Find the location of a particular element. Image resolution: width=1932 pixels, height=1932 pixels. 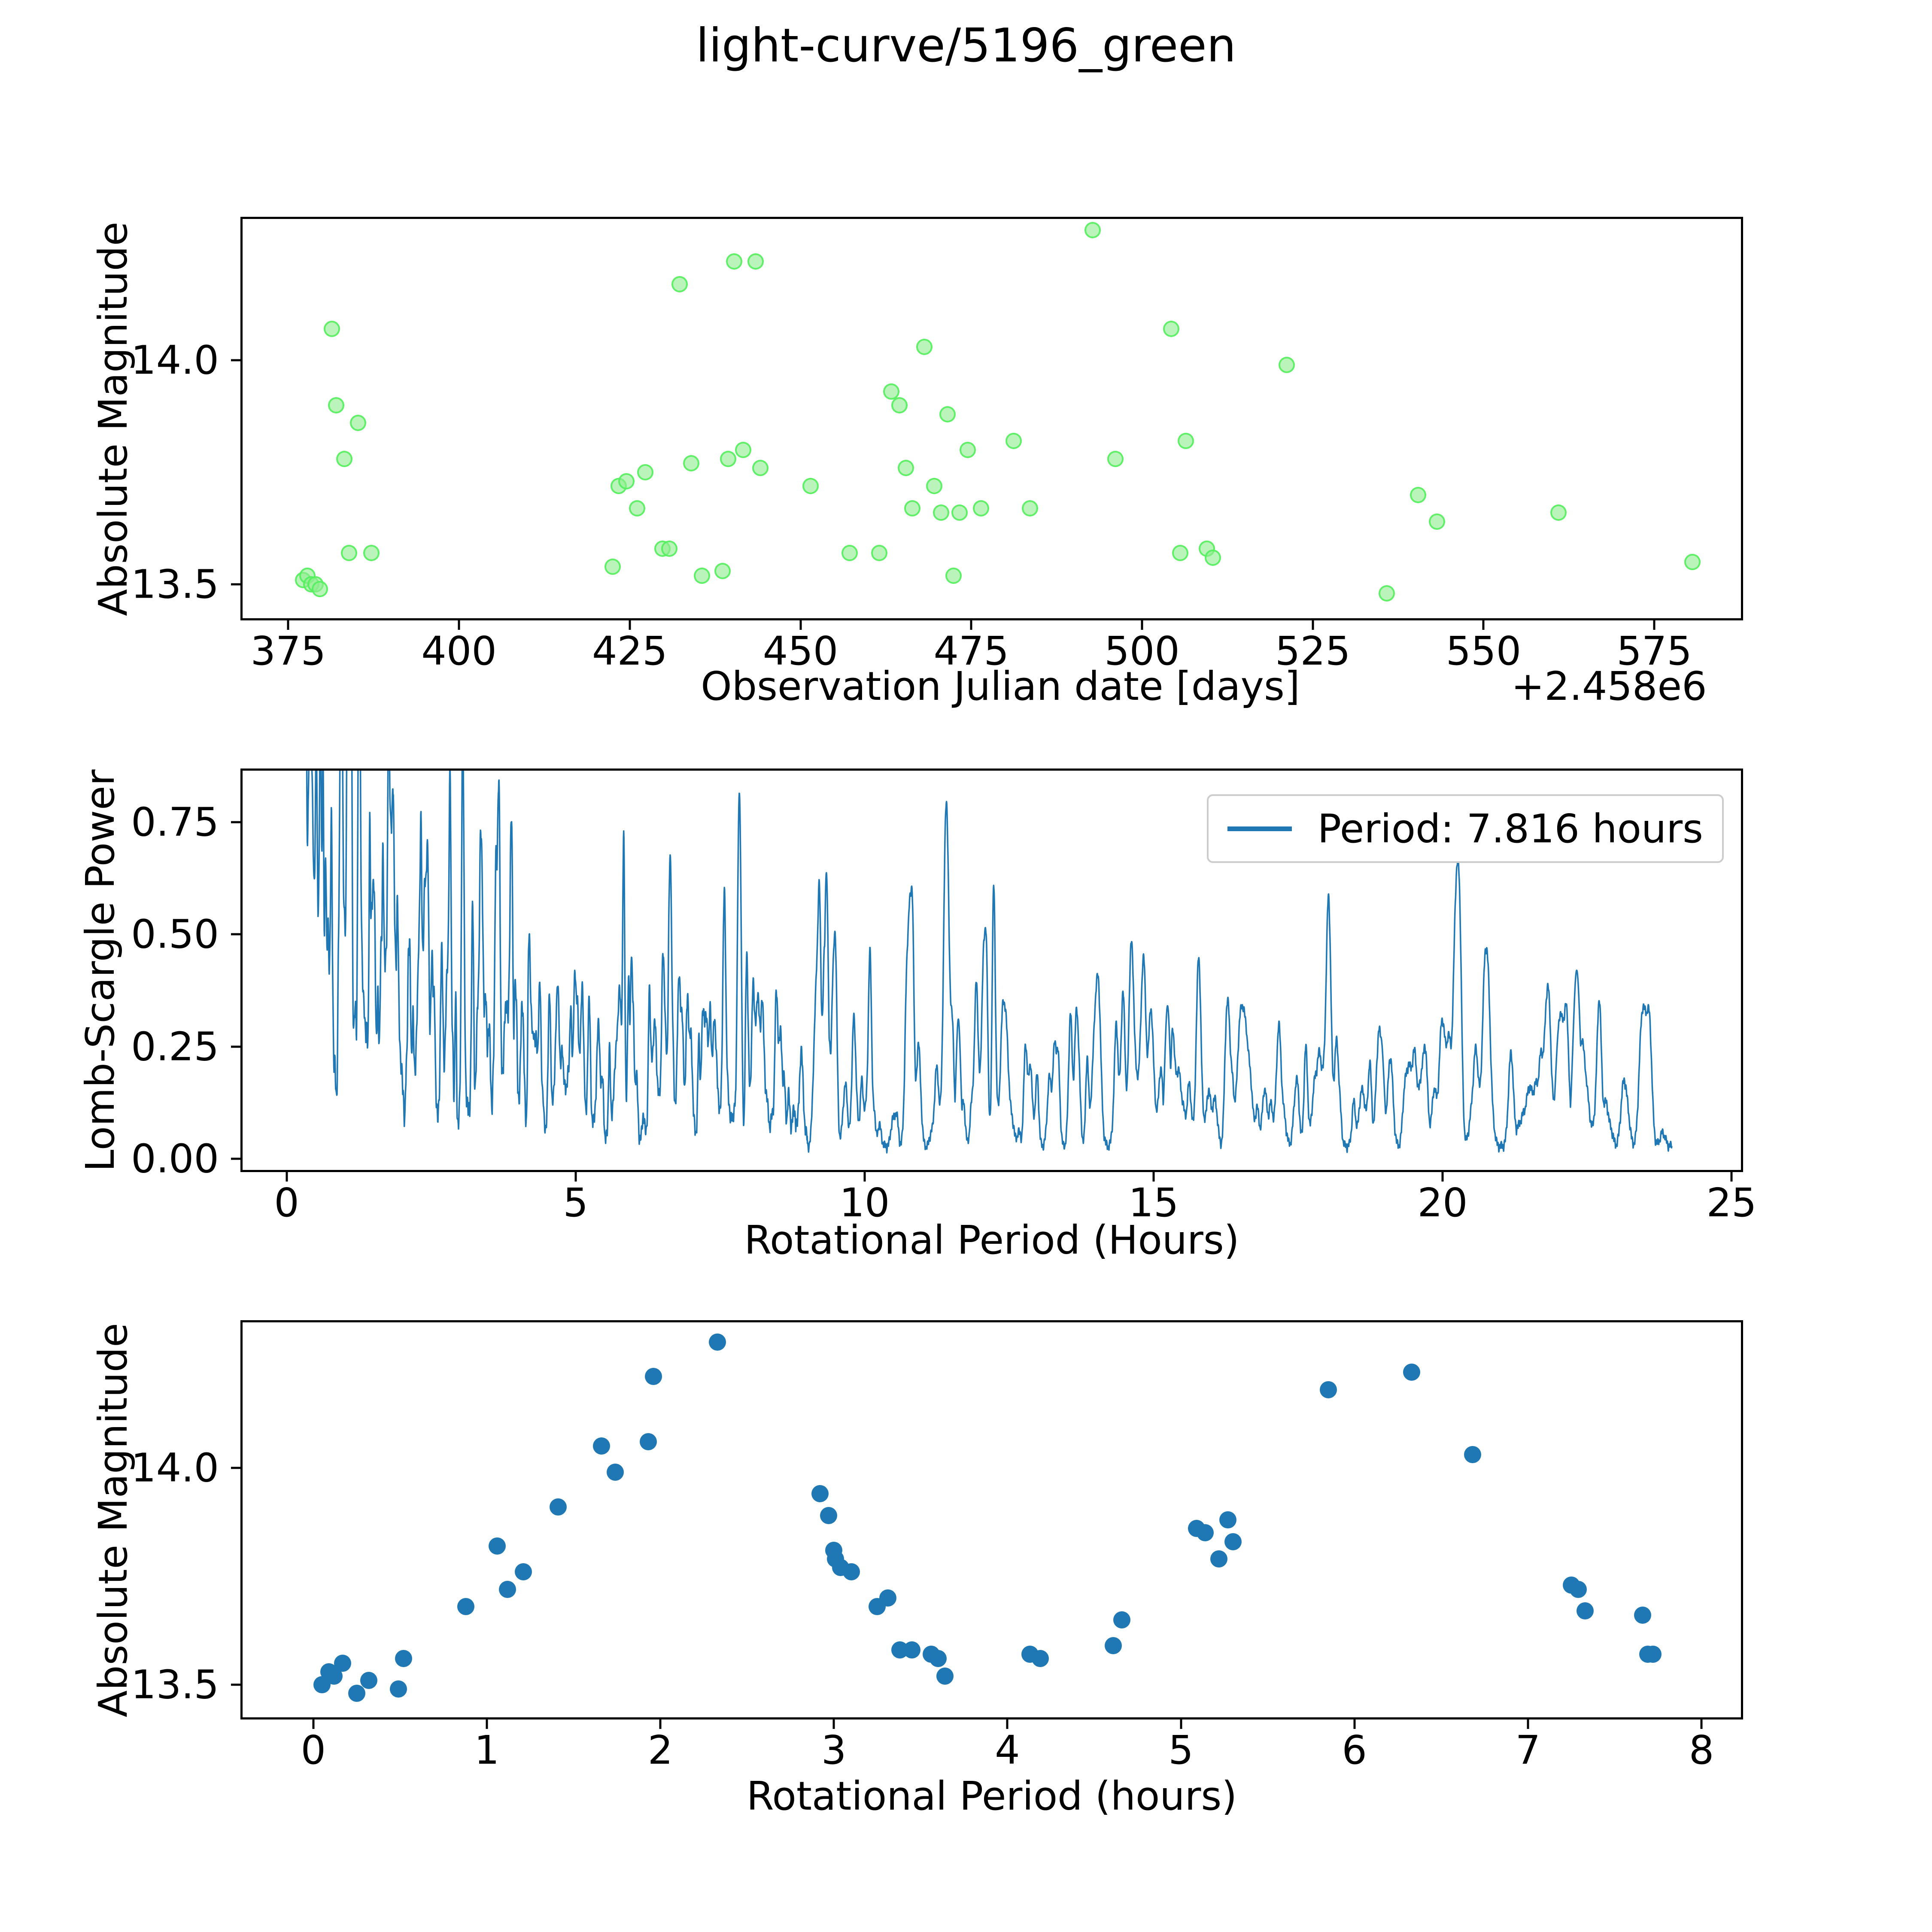

x-tick-label: 3 is located at coordinates (834, 1750).